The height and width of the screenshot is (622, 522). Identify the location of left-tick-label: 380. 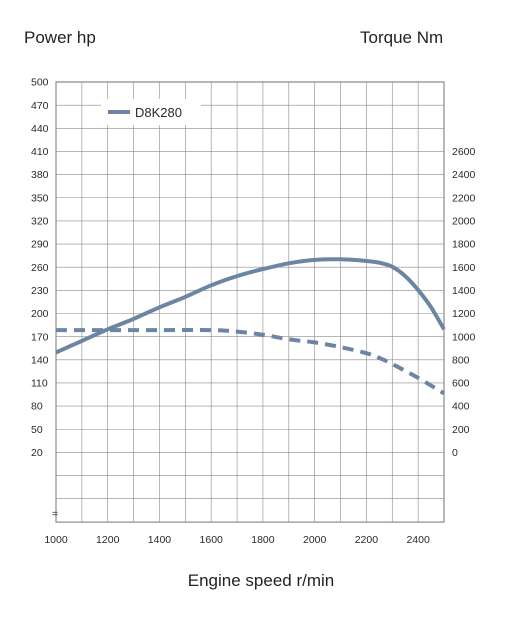
(40, 175).